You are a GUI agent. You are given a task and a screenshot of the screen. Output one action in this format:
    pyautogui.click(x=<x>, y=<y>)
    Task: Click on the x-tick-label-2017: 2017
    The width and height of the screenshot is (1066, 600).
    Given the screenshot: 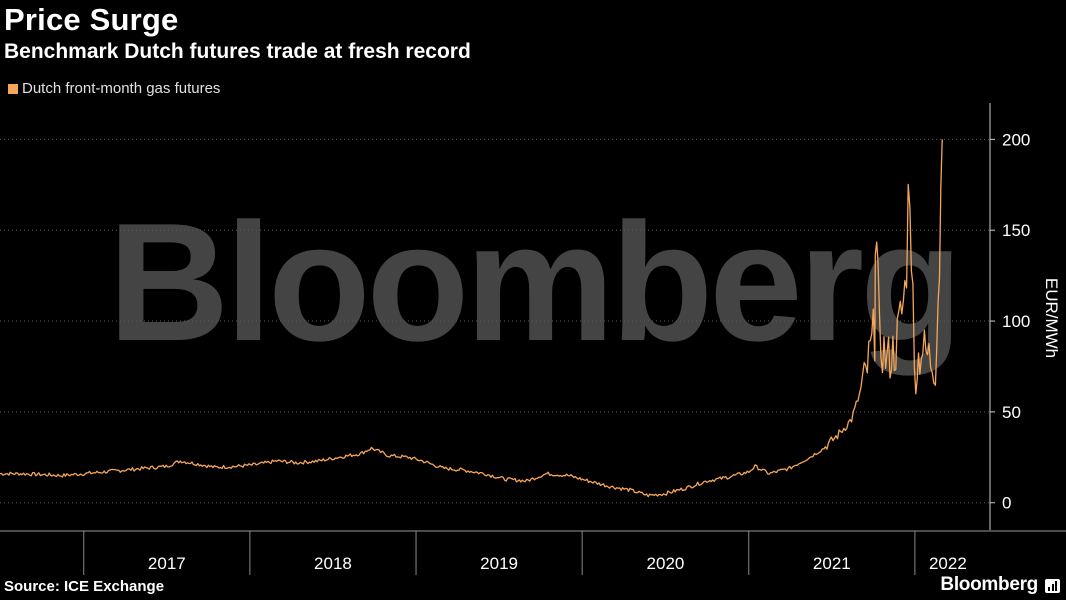 What is the action you would take?
    pyautogui.click(x=167, y=563)
    